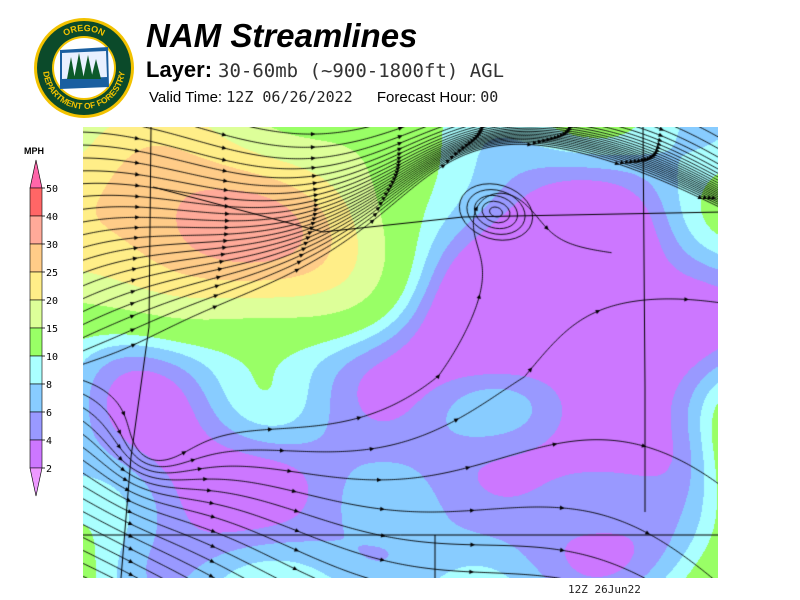  Describe the element at coordinates (52, 189) in the screenshot. I see `colorbar-tick-label: 50` at that location.